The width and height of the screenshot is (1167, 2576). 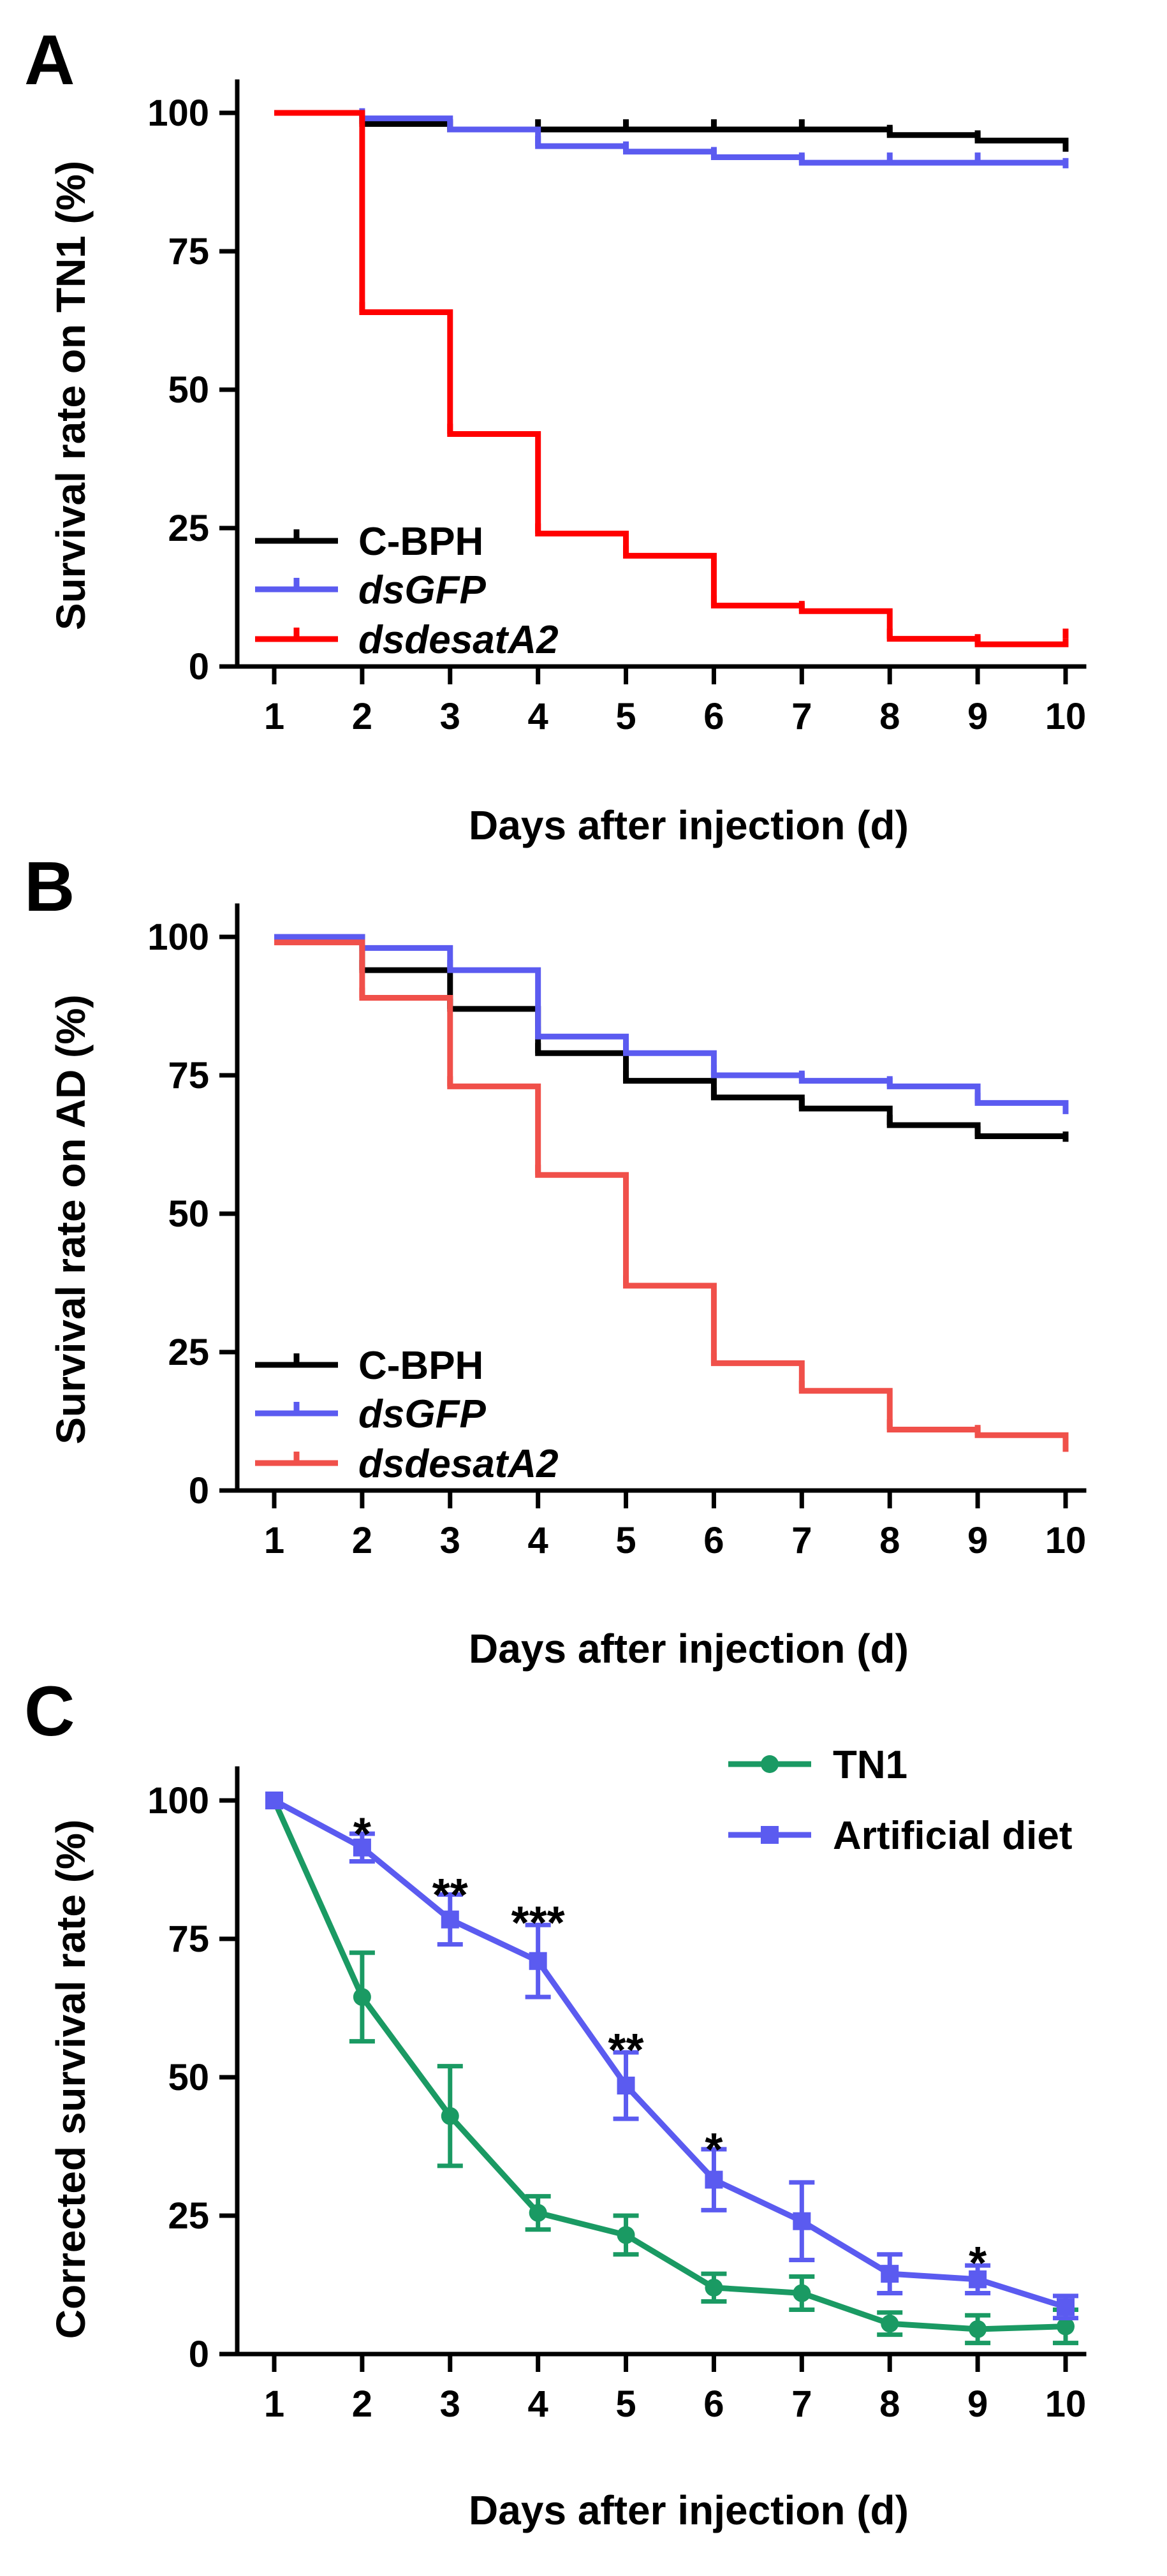 I want to click on panel-letter-a: A, so click(x=49, y=60).